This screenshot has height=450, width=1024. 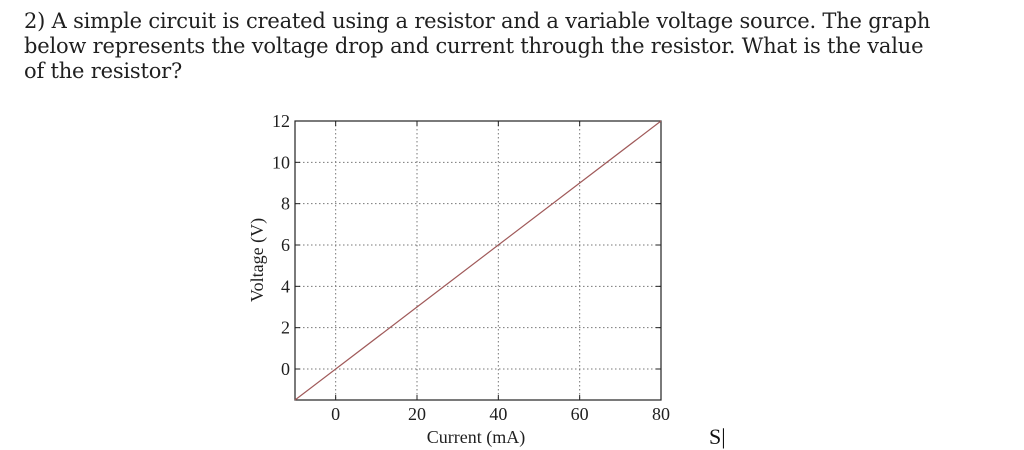 What do you see at coordinates (285, 369) in the screenshot?
I see `y-tick-label: 0` at bounding box center [285, 369].